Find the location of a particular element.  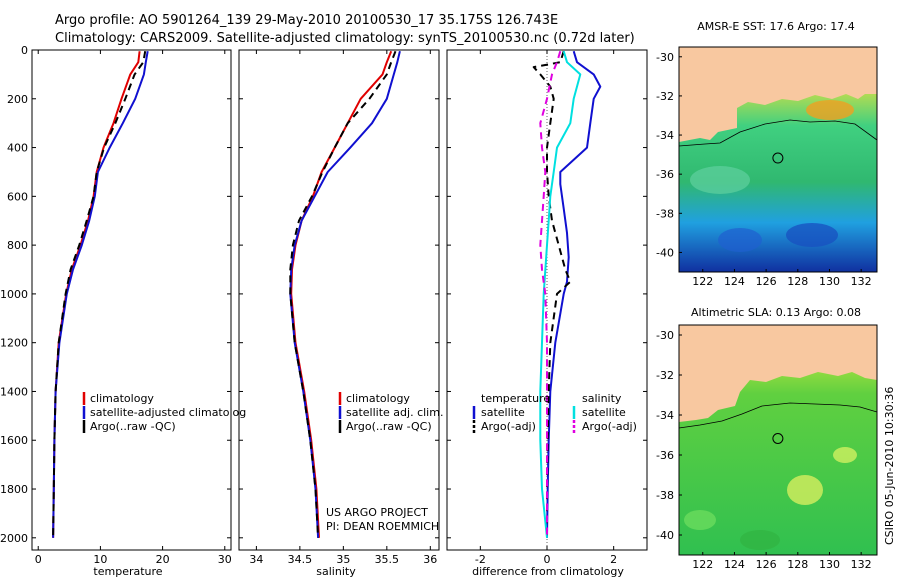

series-line-temperature-satellite is located at coordinates (574, 294).